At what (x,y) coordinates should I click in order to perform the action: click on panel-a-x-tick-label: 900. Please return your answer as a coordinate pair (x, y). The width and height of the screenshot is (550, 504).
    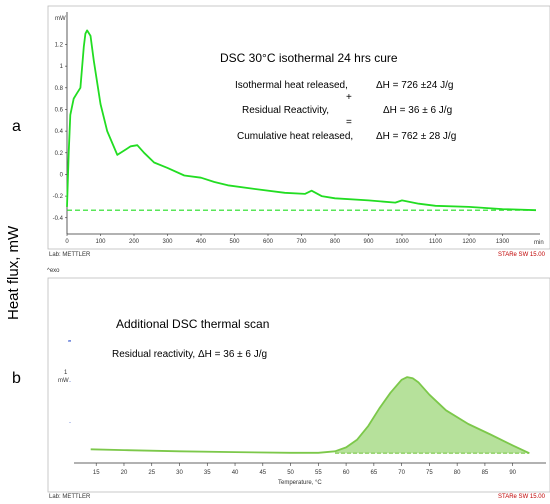
    Looking at the image, I should click on (368, 242).